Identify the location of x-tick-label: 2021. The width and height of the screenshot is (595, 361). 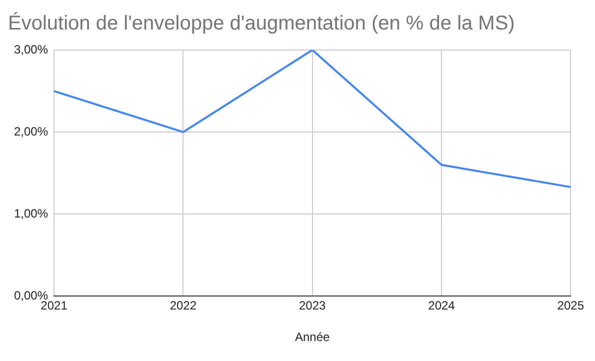
(54, 305).